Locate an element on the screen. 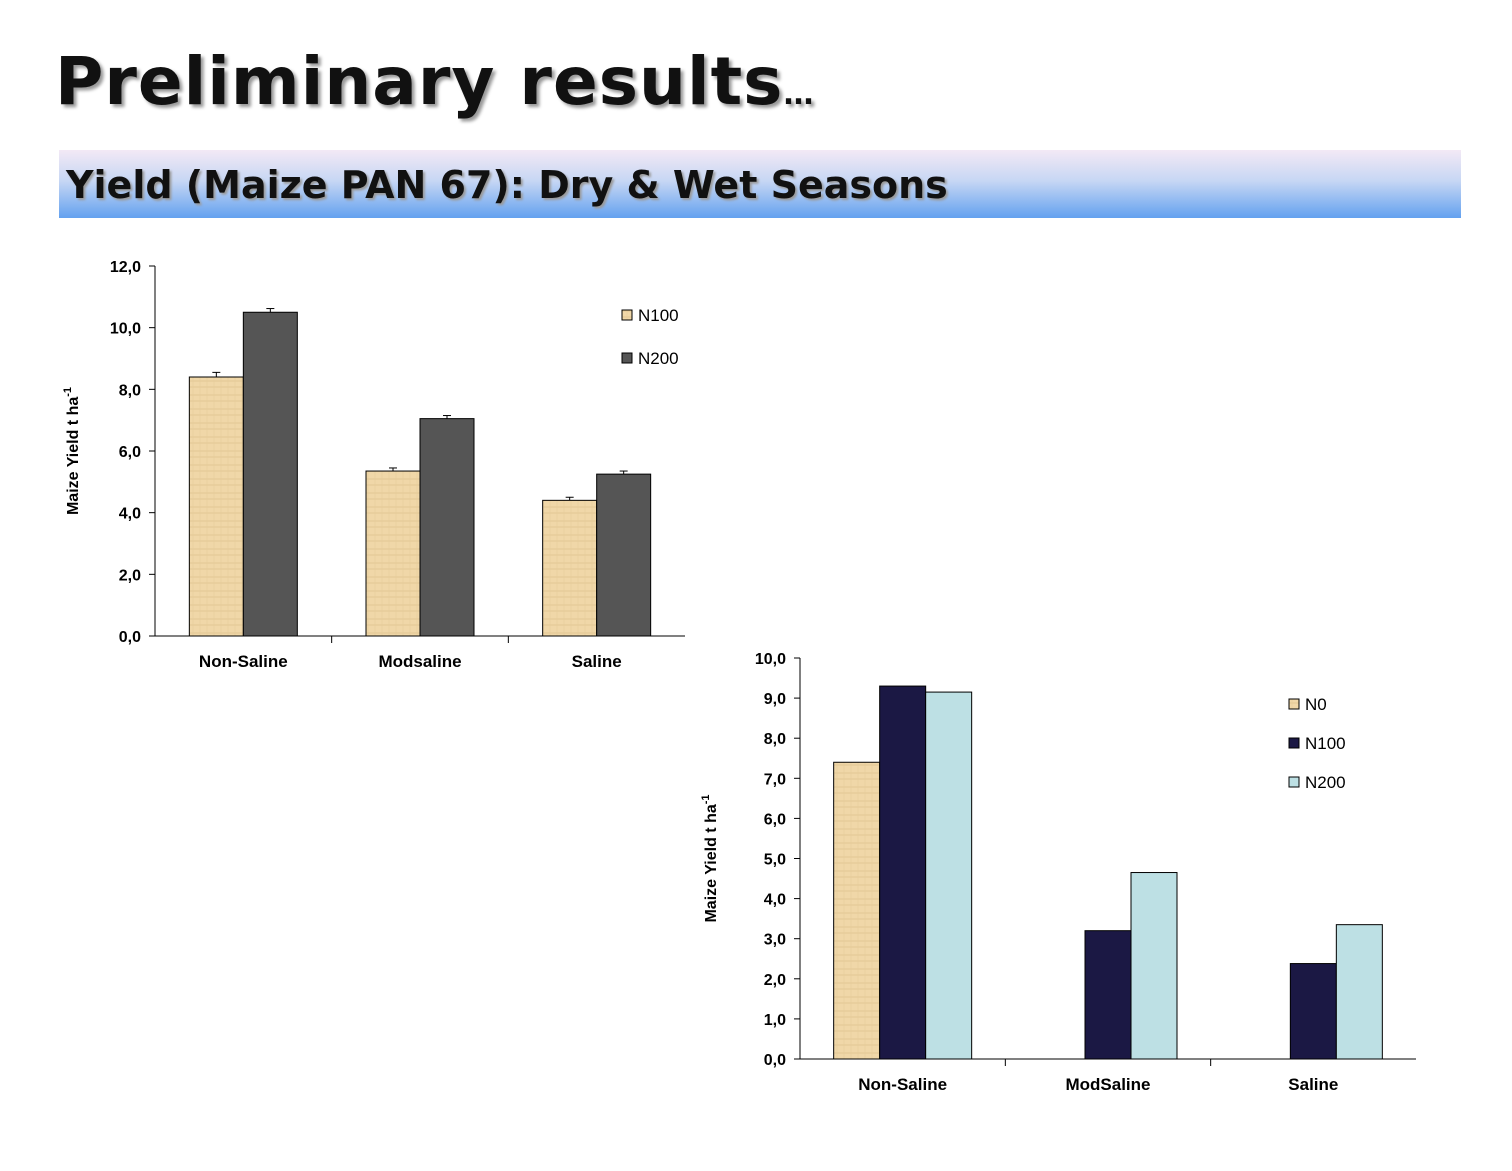  legend-swatch-n0 is located at coordinates (1294, 704).